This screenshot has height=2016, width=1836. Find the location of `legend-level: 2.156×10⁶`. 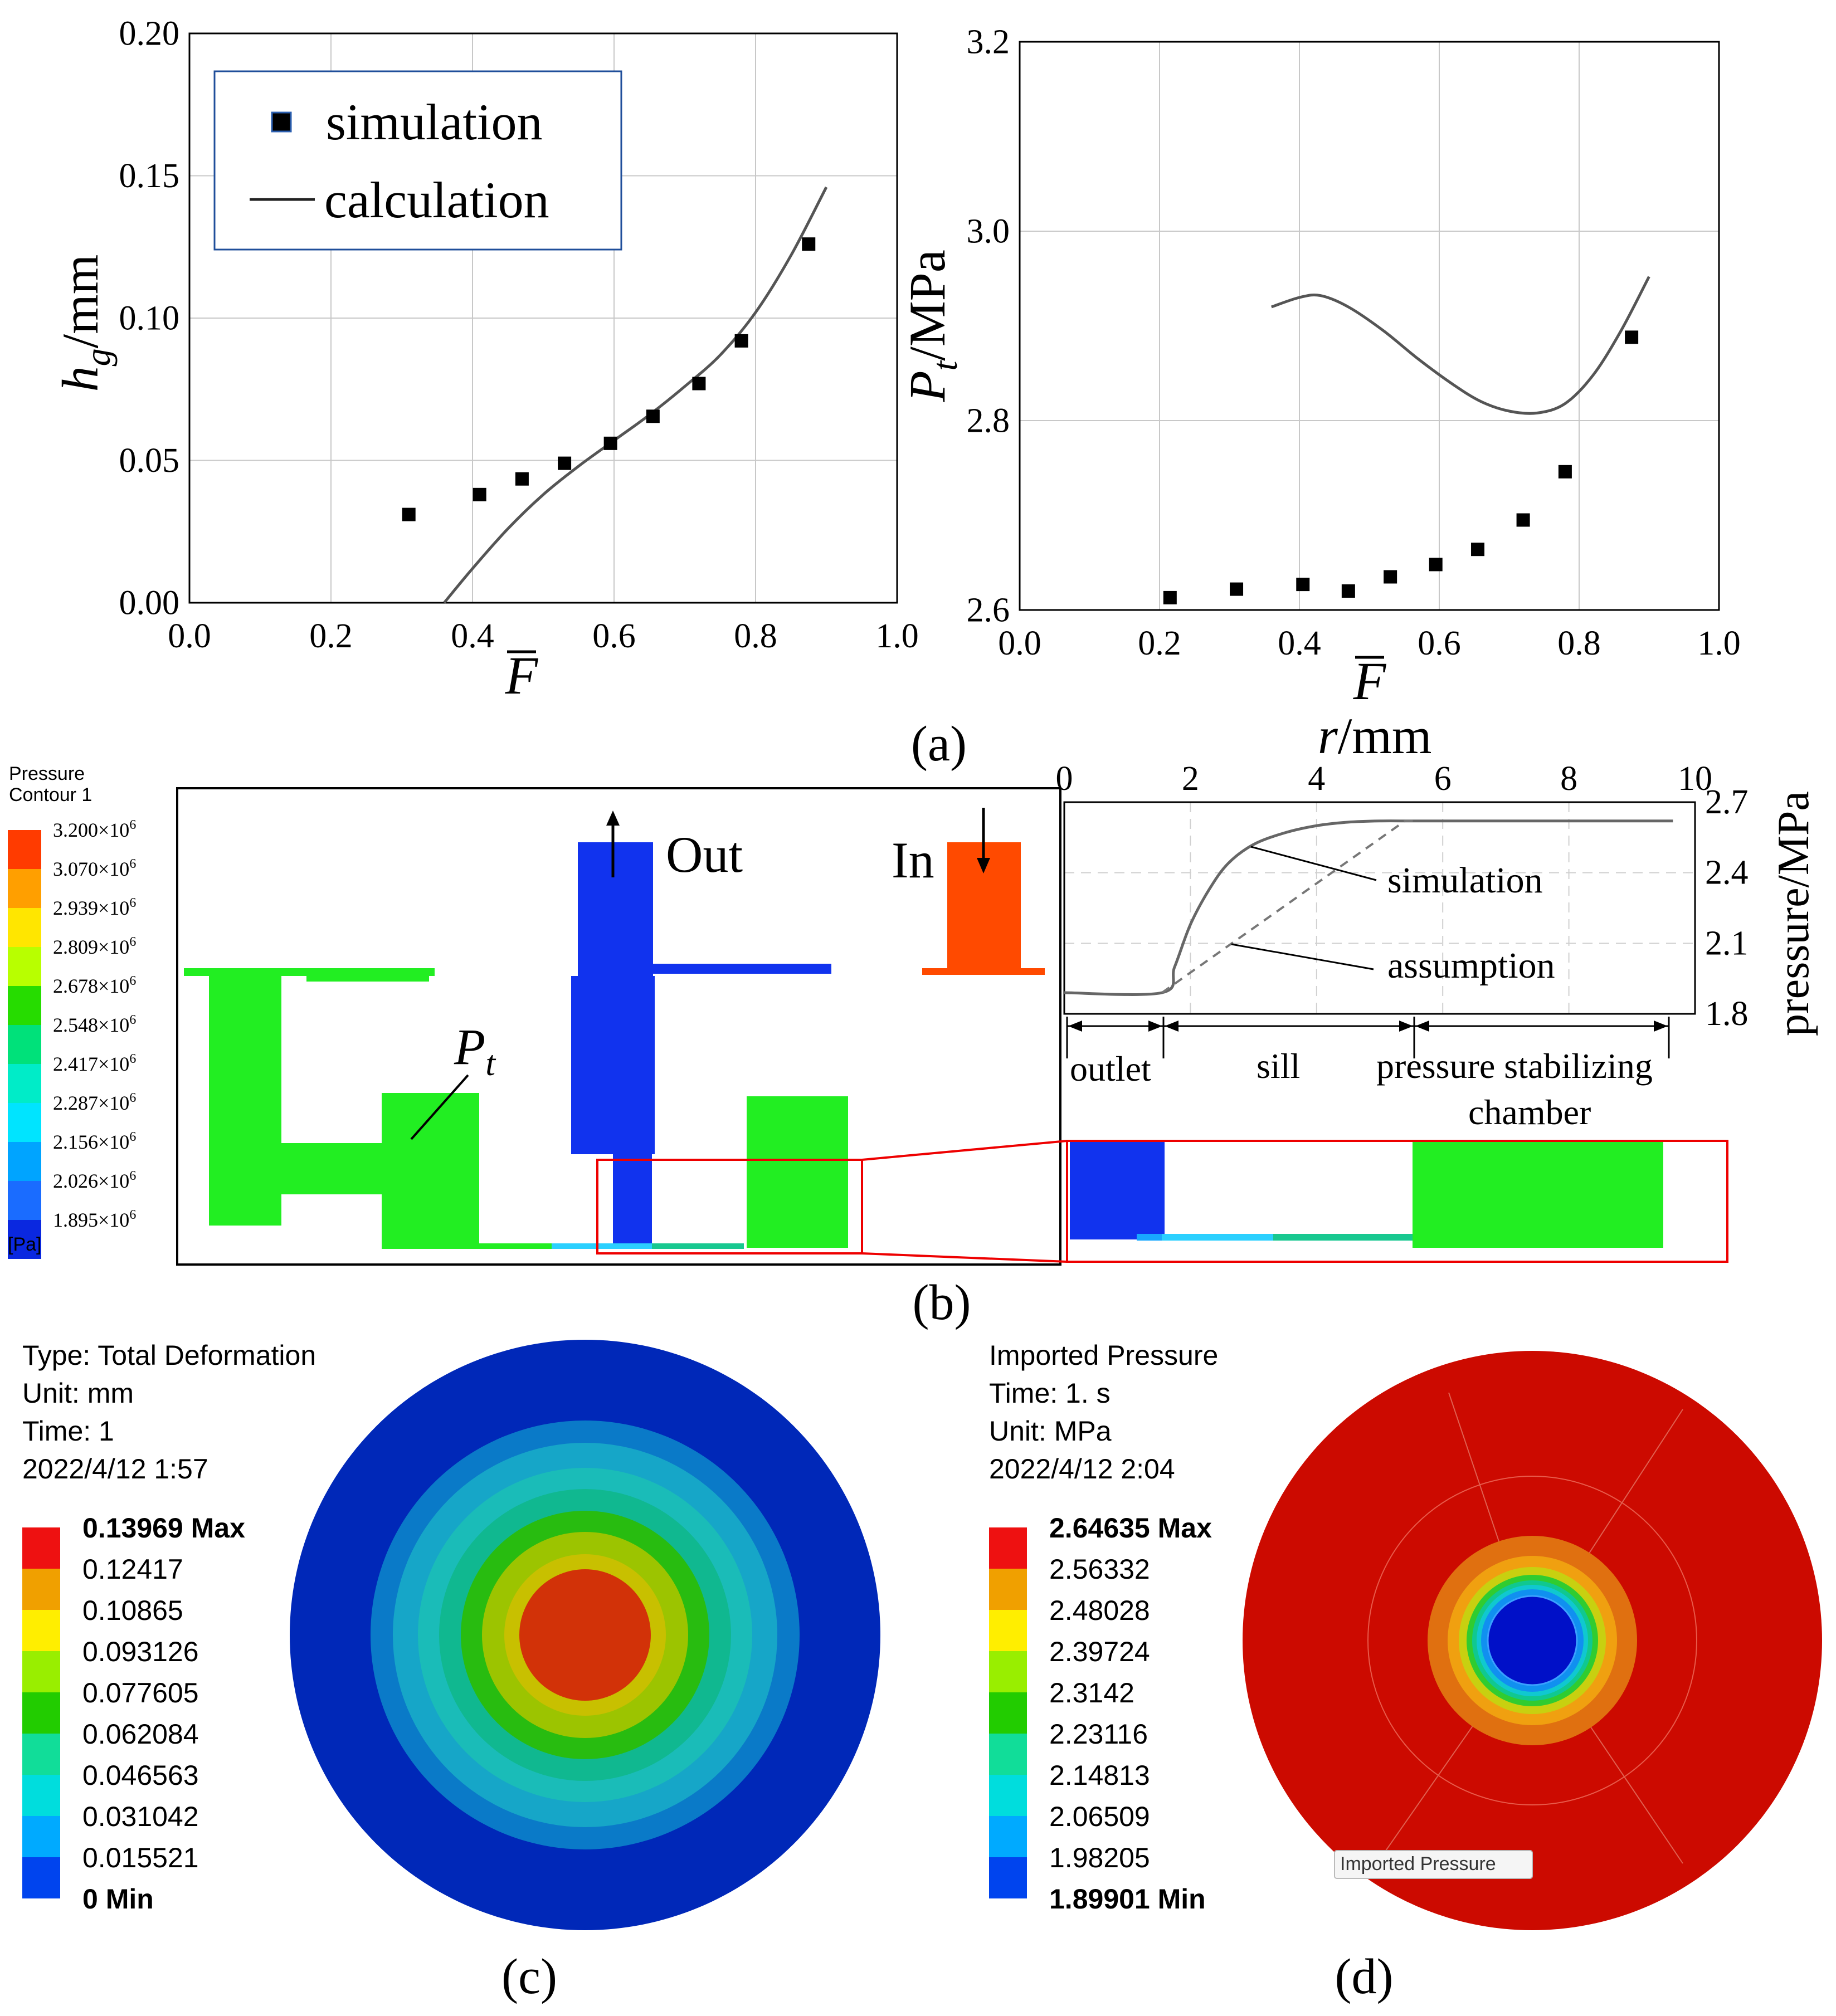

legend-level: 2.156×10⁶ is located at coordinates (94, 1141).